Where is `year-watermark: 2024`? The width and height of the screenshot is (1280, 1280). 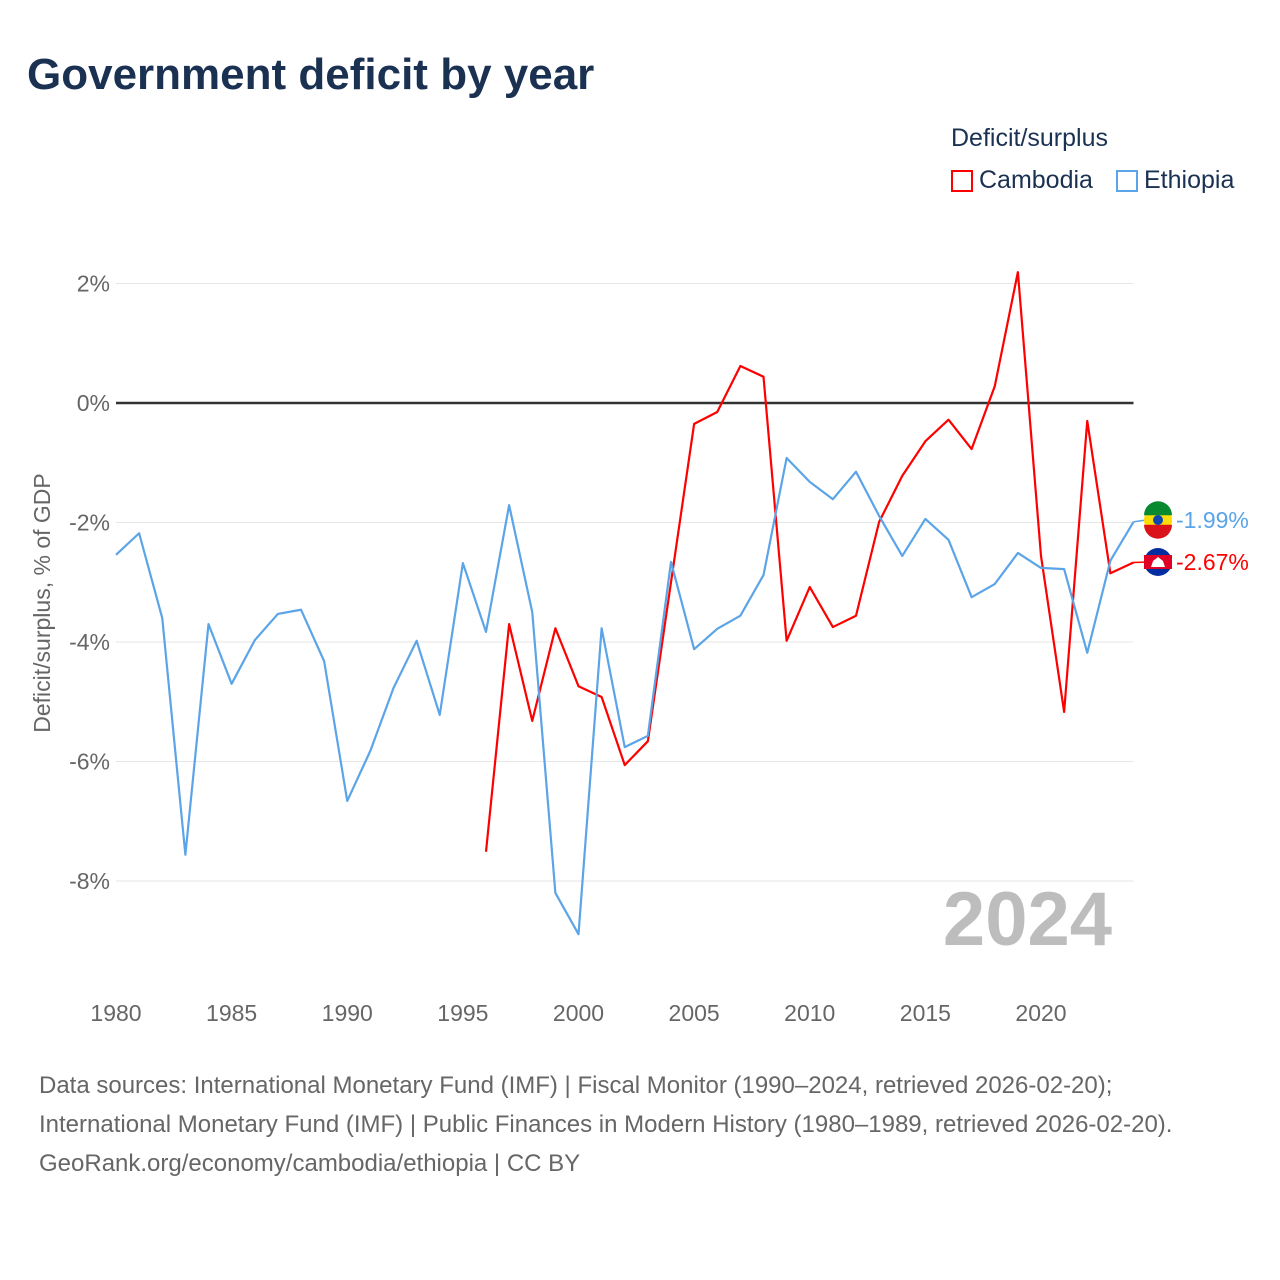
year-watermark: 2024 is located at coordinates (1027, 919).